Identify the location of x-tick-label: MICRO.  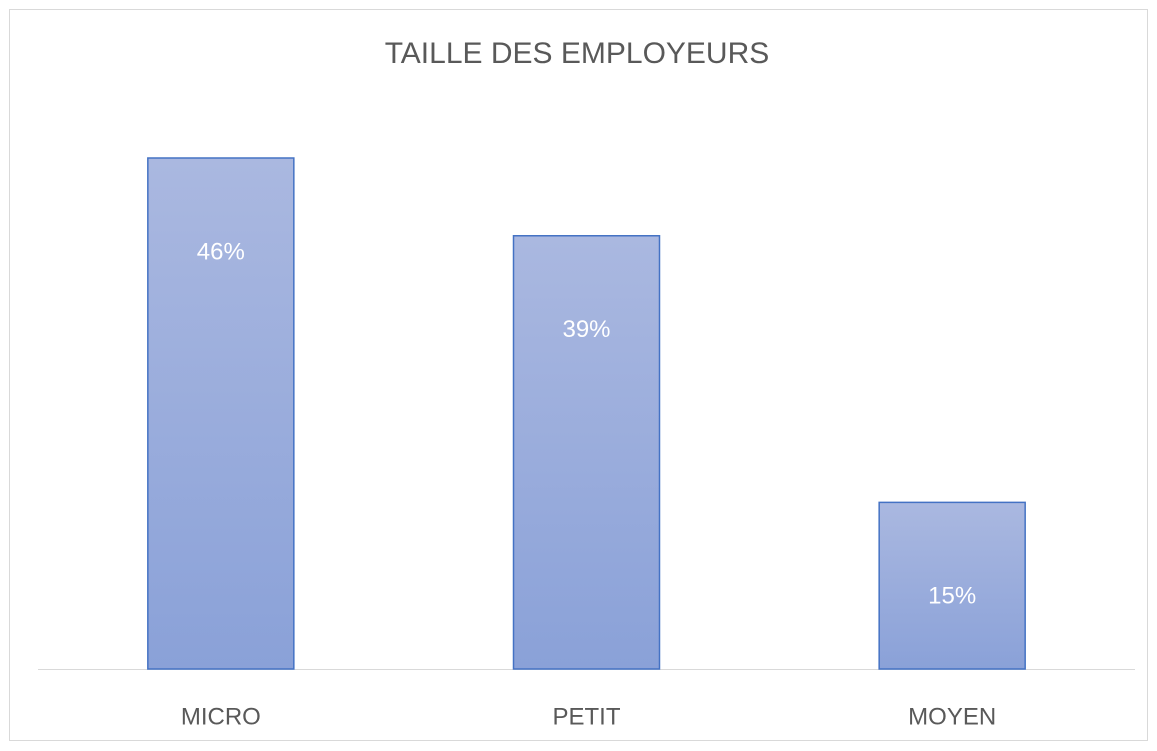
(221, 716).